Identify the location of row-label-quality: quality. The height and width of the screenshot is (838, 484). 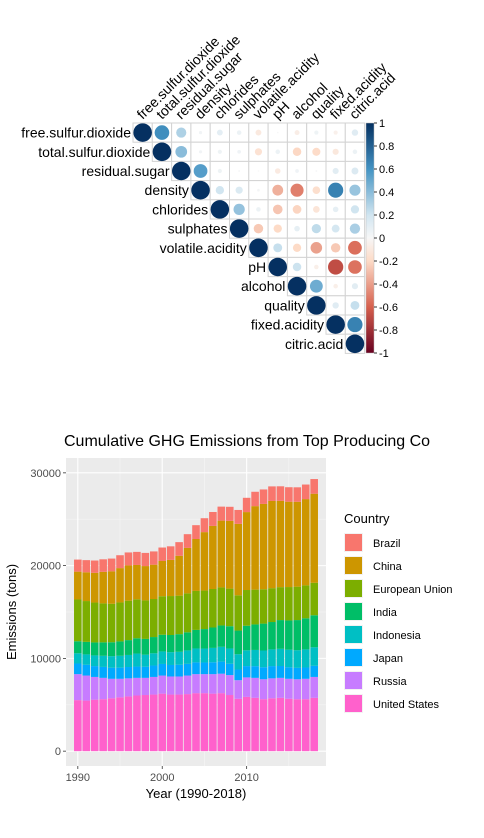
(284, 305).